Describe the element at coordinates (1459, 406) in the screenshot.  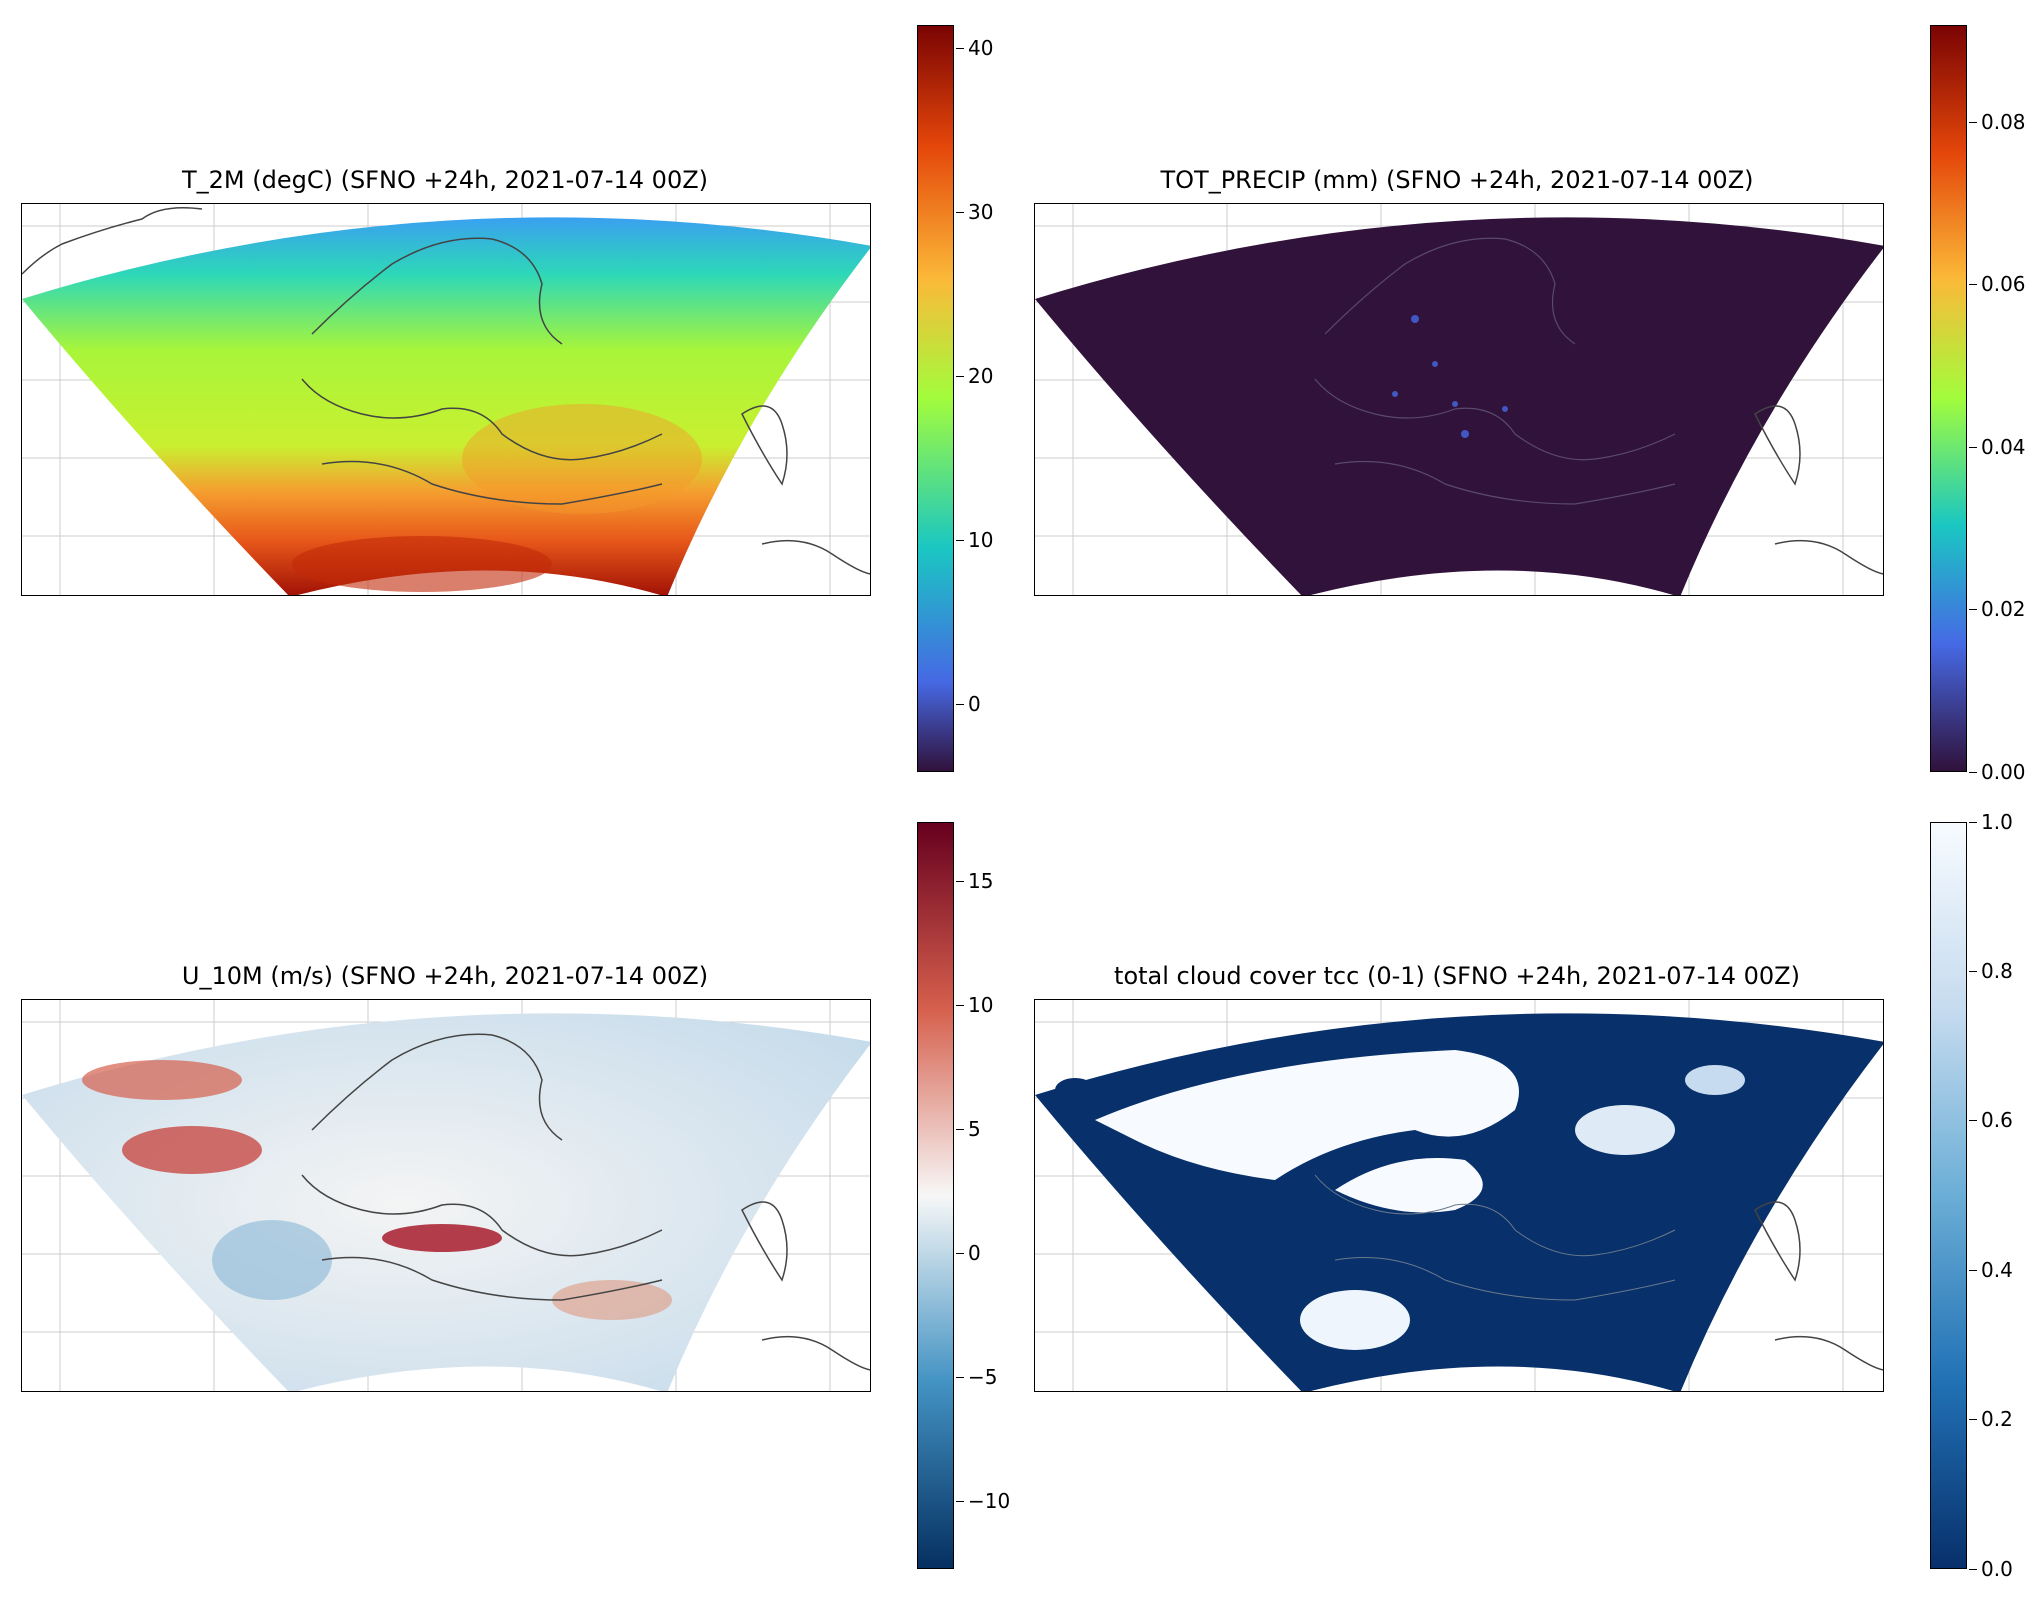
I see `field-tot-precip` at that location.